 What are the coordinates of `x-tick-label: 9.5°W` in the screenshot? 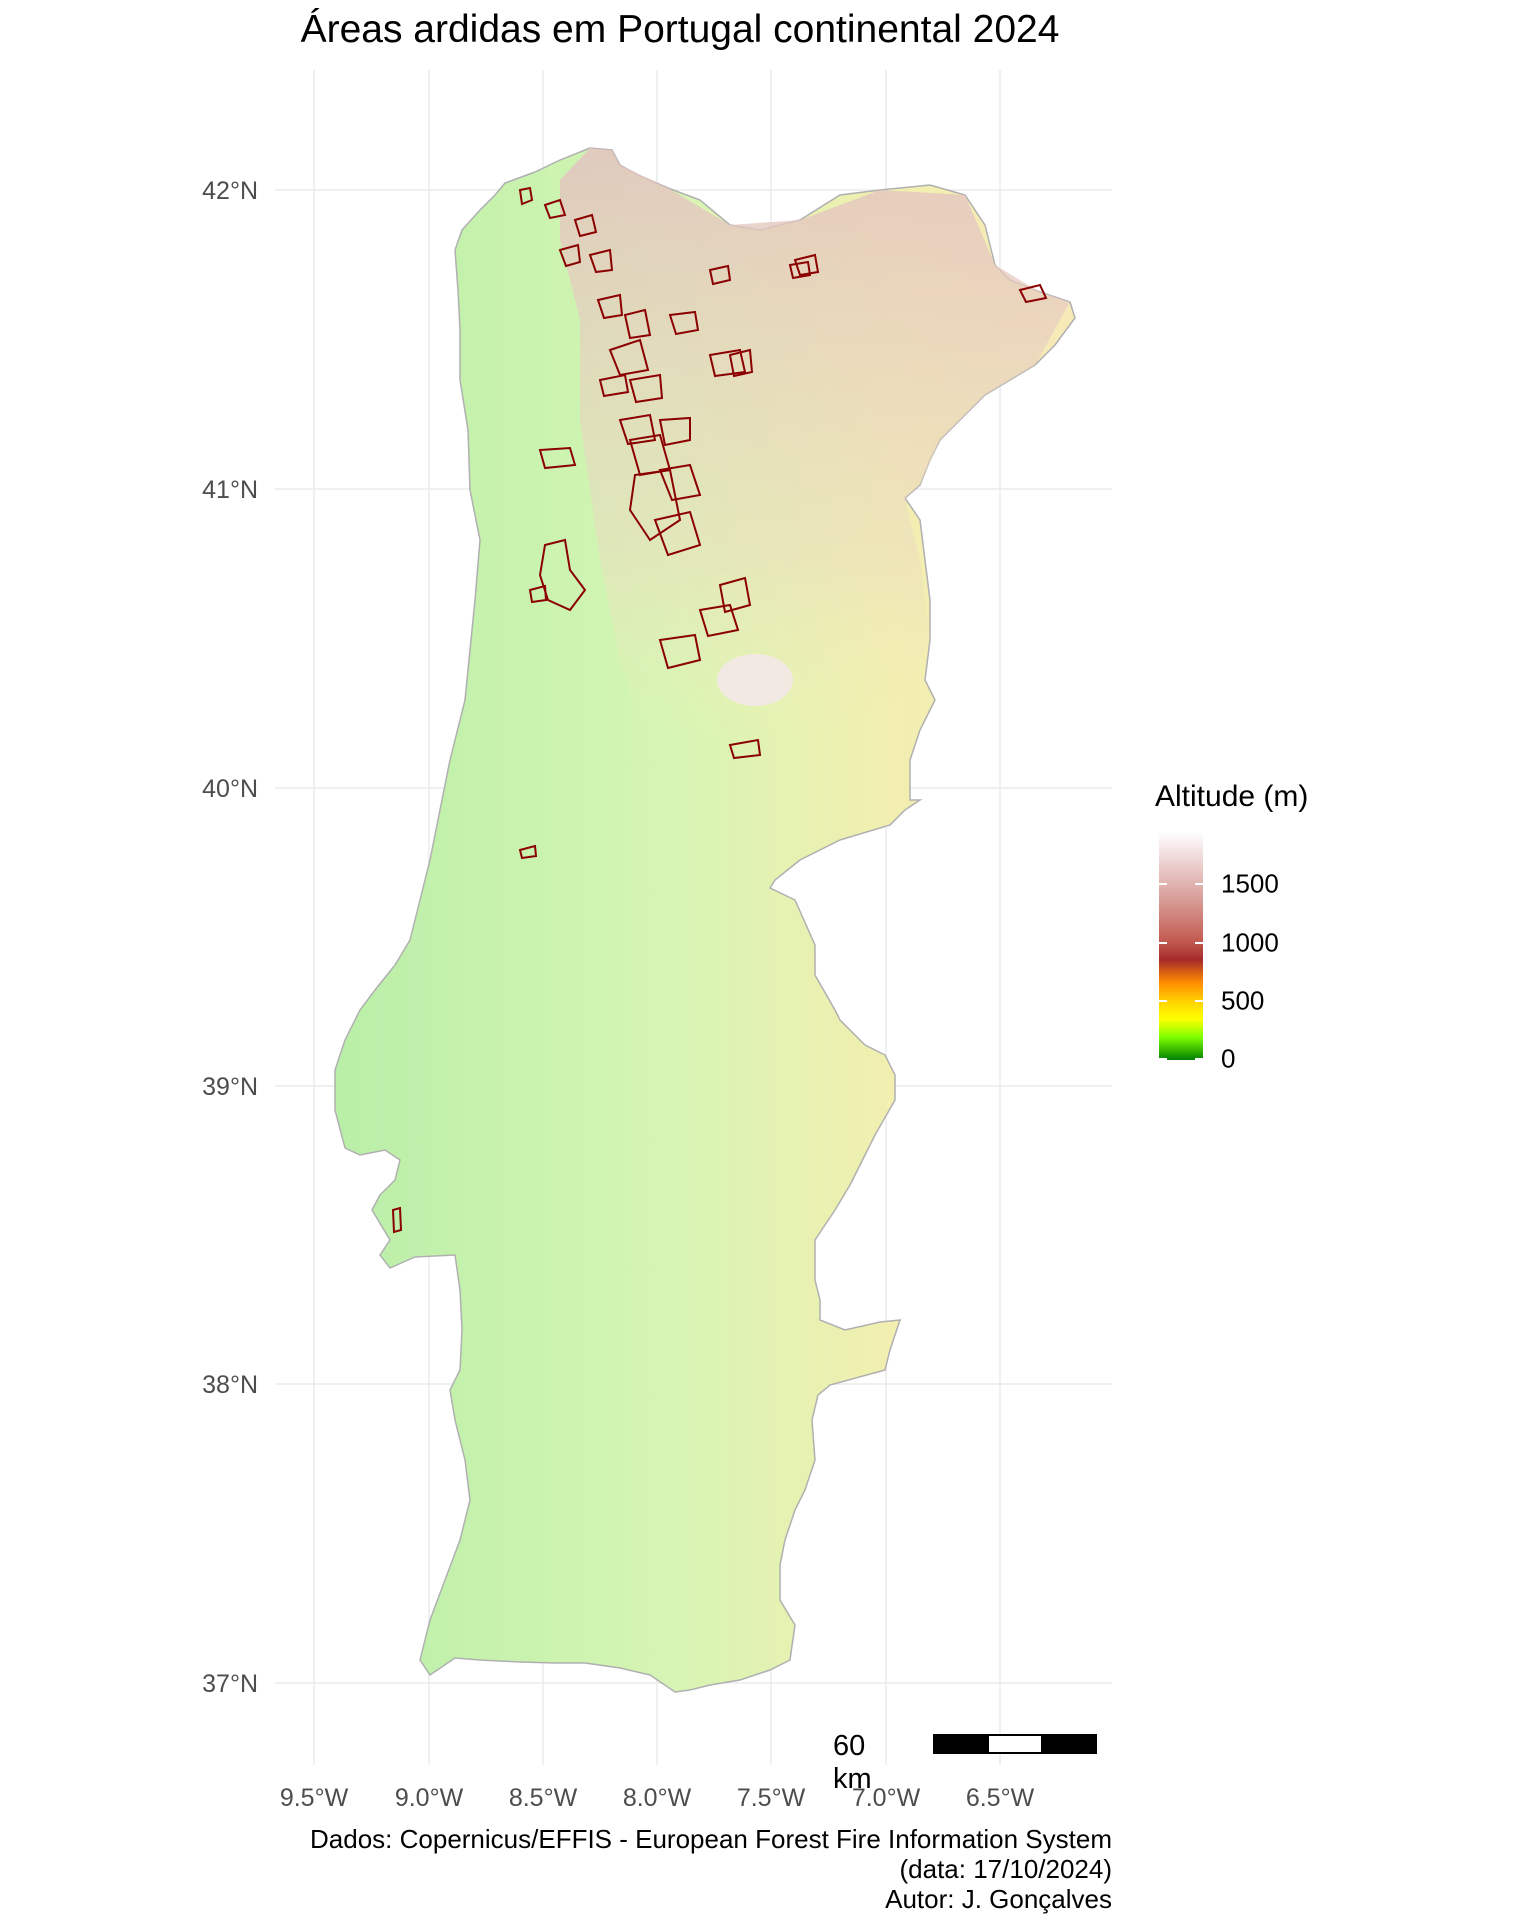 It's located at (314, 1798).